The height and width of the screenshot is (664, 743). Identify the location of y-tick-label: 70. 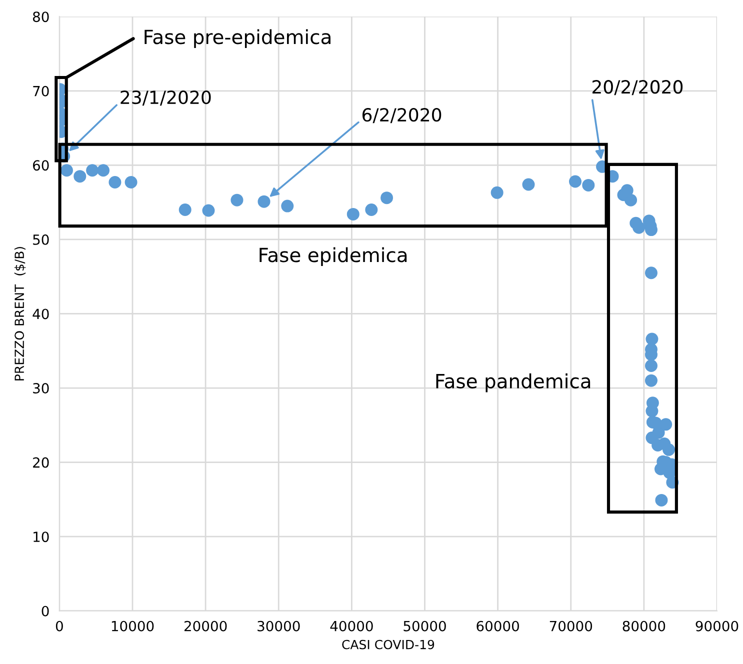
(41, 91).